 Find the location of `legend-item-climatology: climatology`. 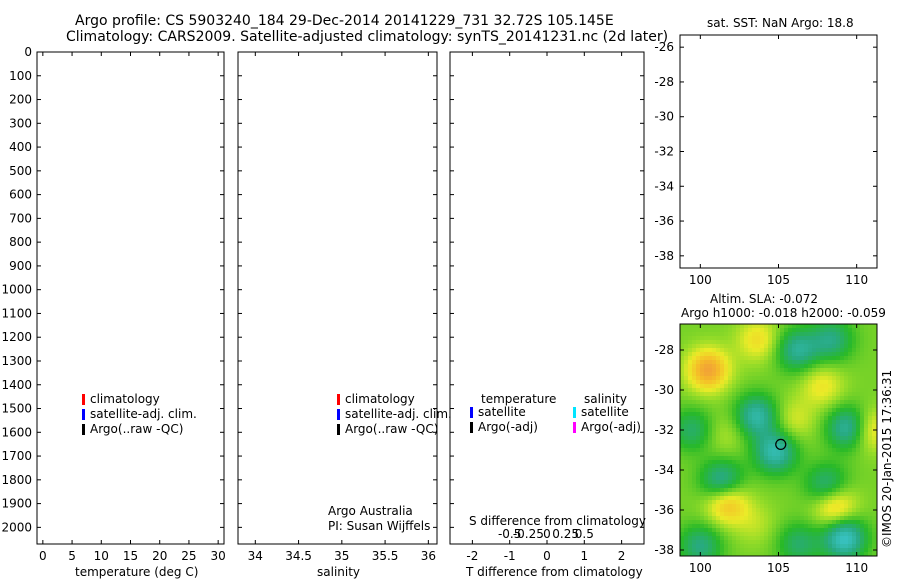

legend-item-climatology: climatology is located at coordinates (139, 399).